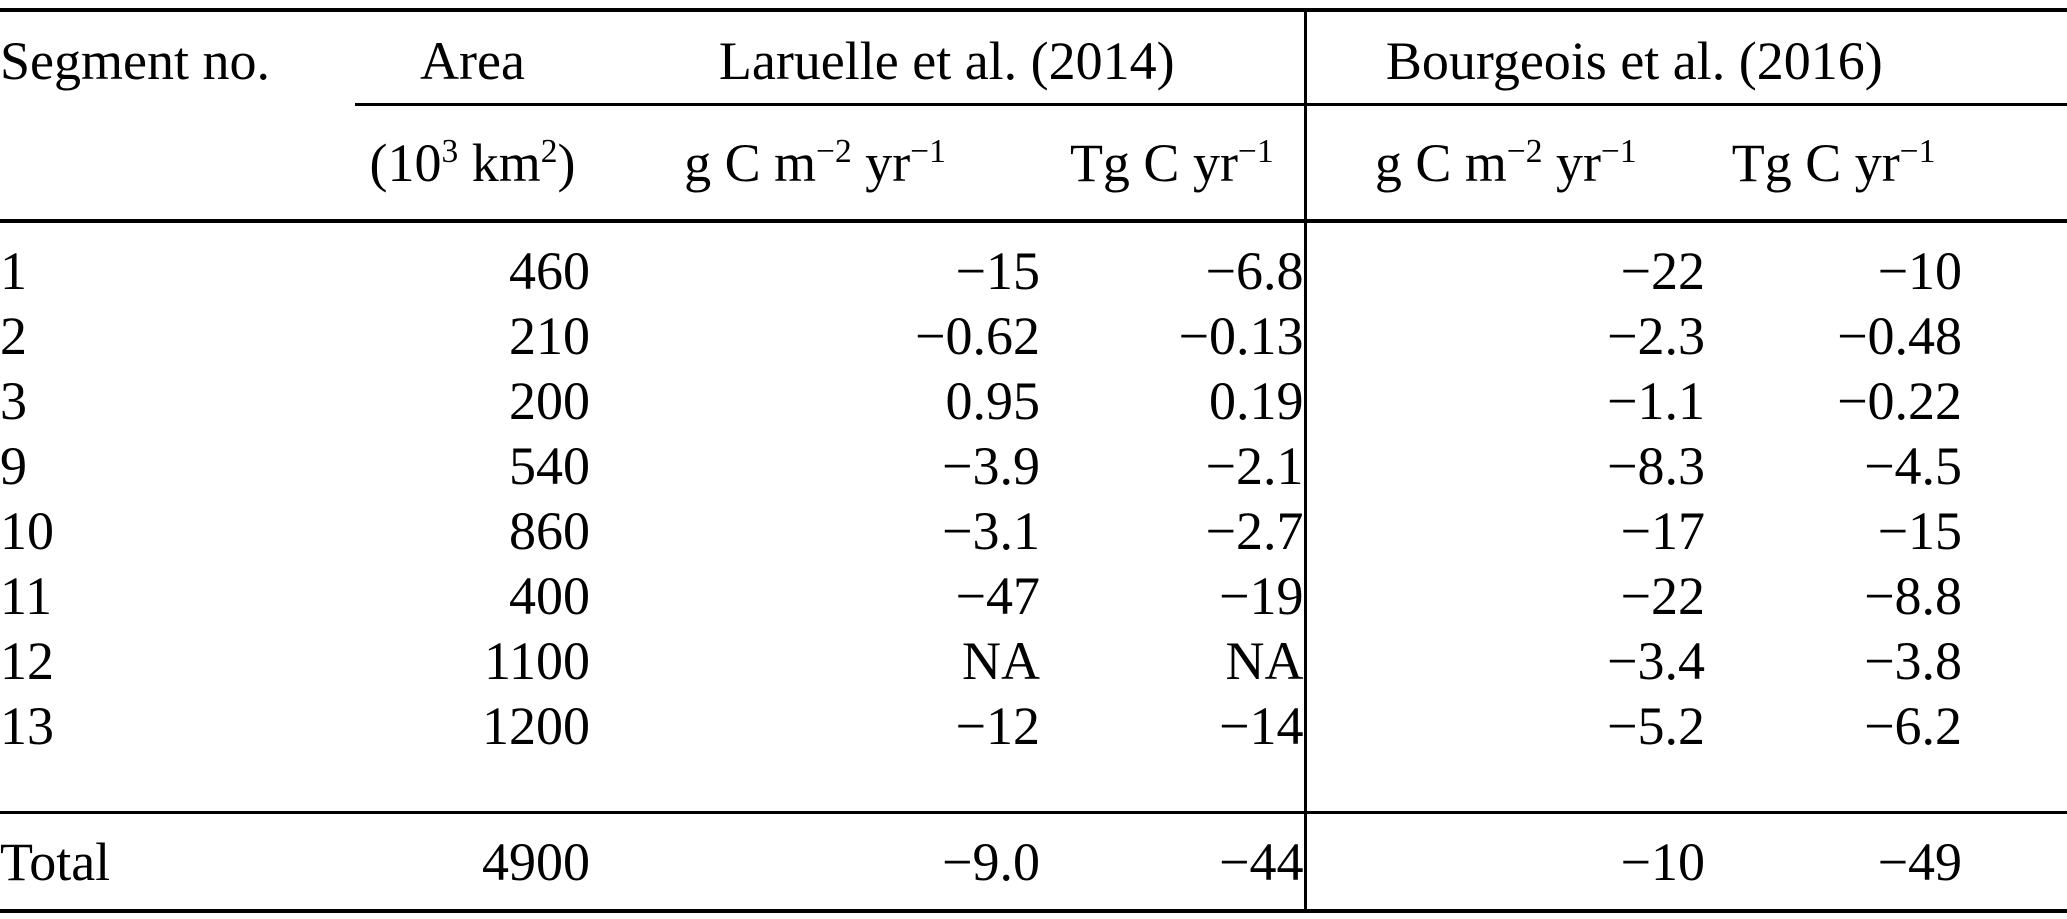  Describe the element at coordinates (1633, 58) in the screenshot. I see `header-group-bourgeois: Bourgeois et al. (2016)` at that location.